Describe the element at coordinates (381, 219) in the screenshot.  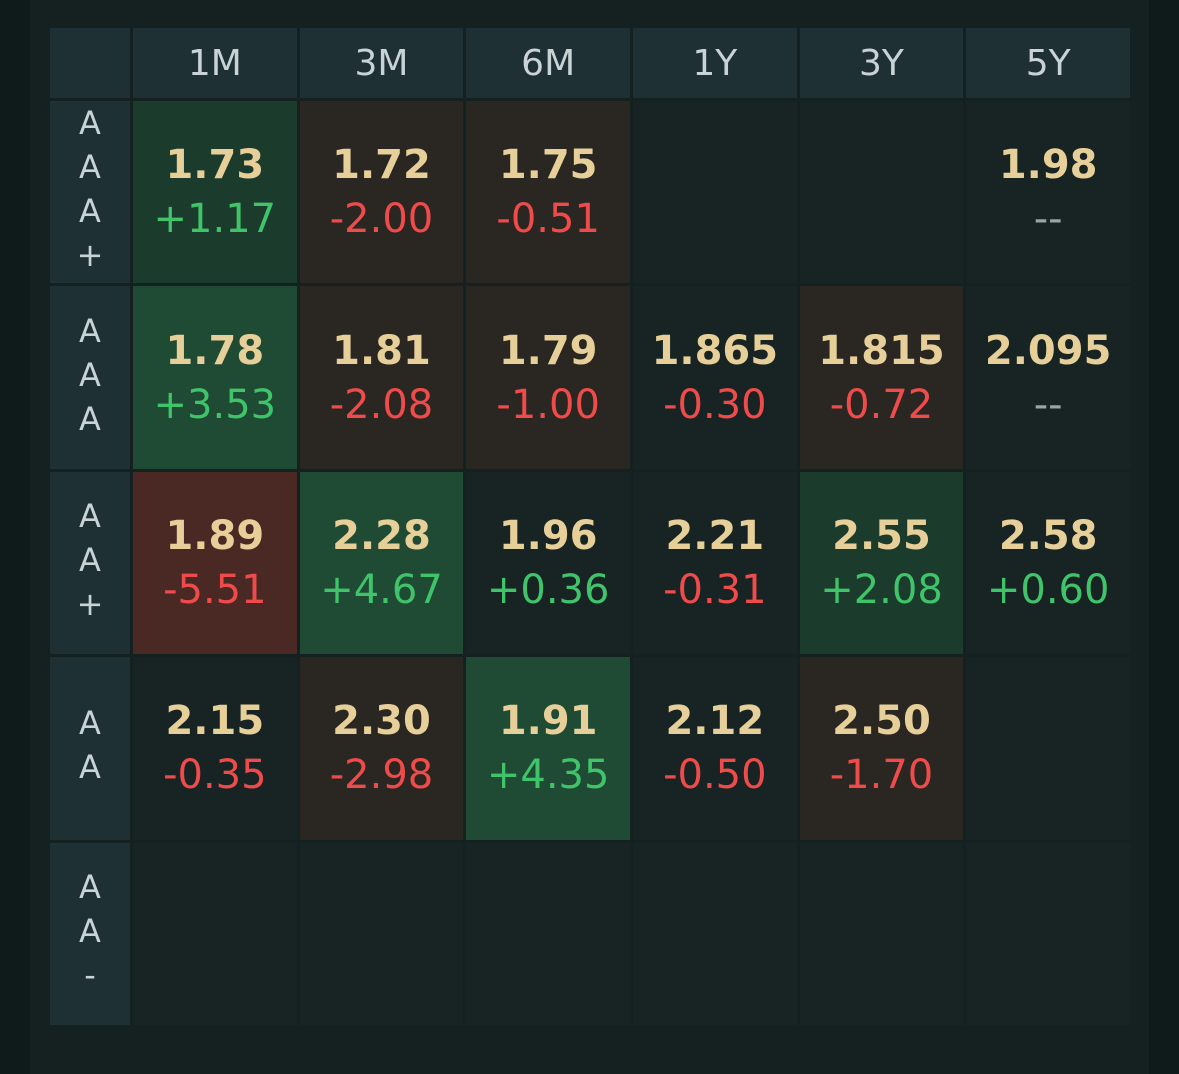
I see `cell-change-value: -2.00` at that location.